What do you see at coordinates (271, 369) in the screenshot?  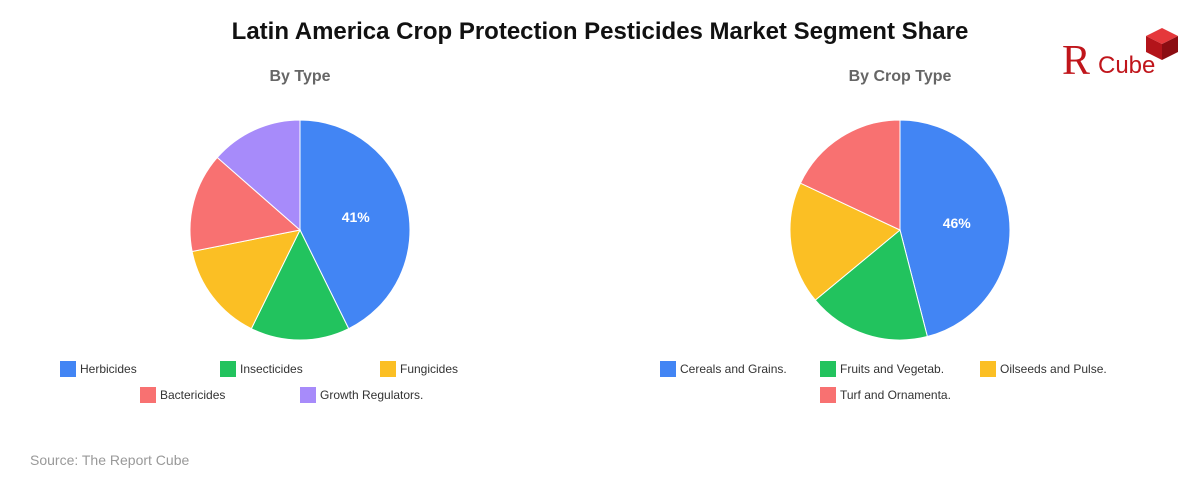 I see `legend-label: Insecticides` at bounding box center [271, 369].